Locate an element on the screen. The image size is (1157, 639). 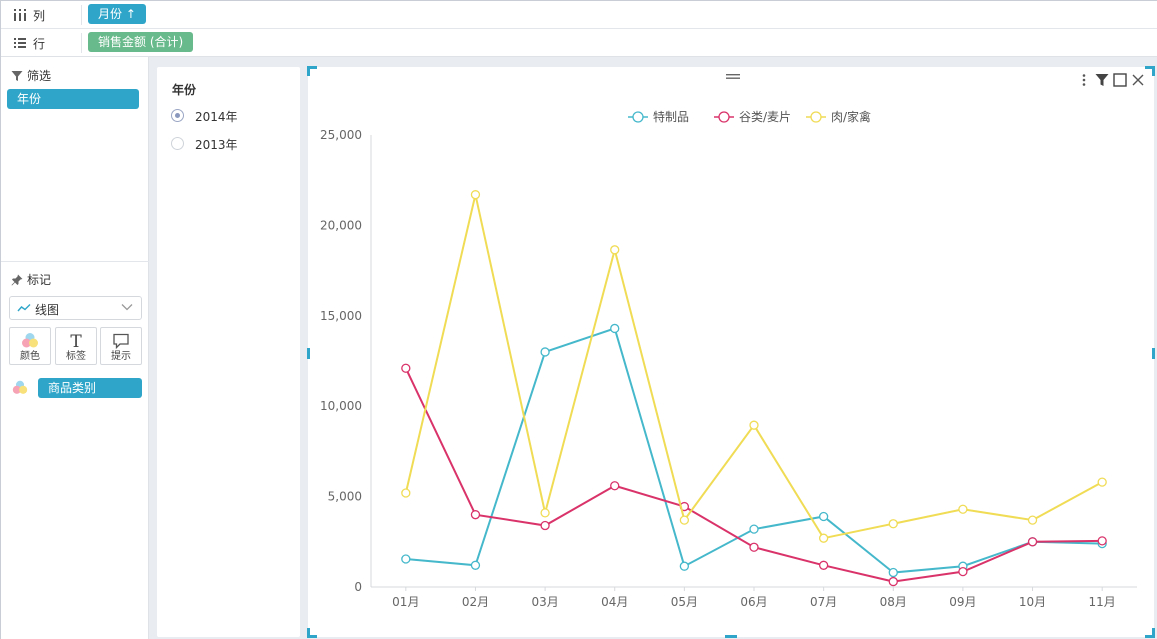
label-mark-button: T 标签 is located at coordinates (76, 346).